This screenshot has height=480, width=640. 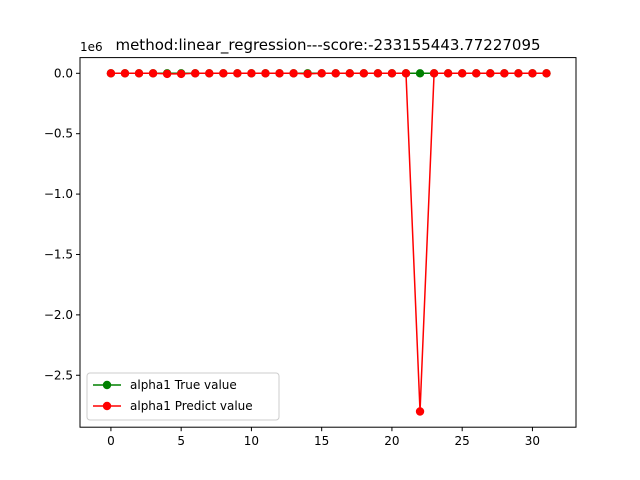 I want to click on x-tick-label: 5, so click(x=181, y=441).